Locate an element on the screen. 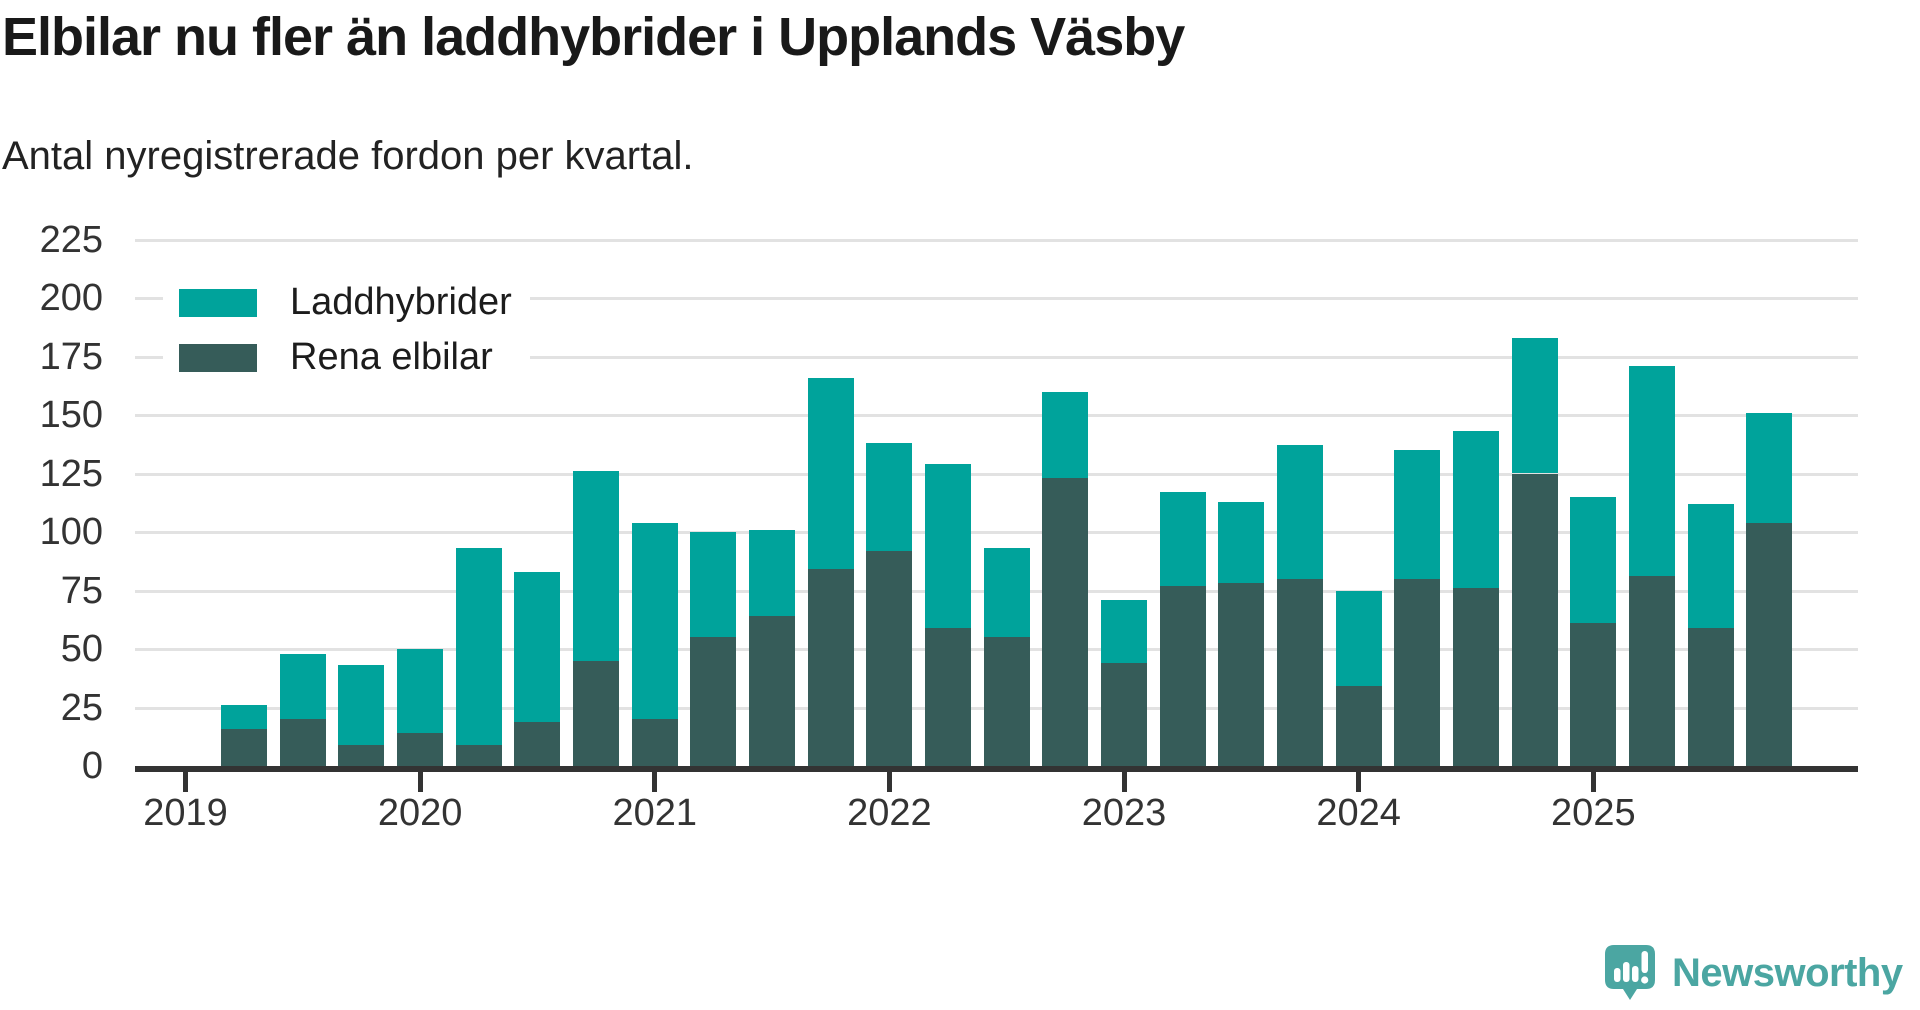 The width and height of the screenshot is (1920, 1010). legend-label-rena-elbilar: Rena elbilar is located at coordinates (391, 357).